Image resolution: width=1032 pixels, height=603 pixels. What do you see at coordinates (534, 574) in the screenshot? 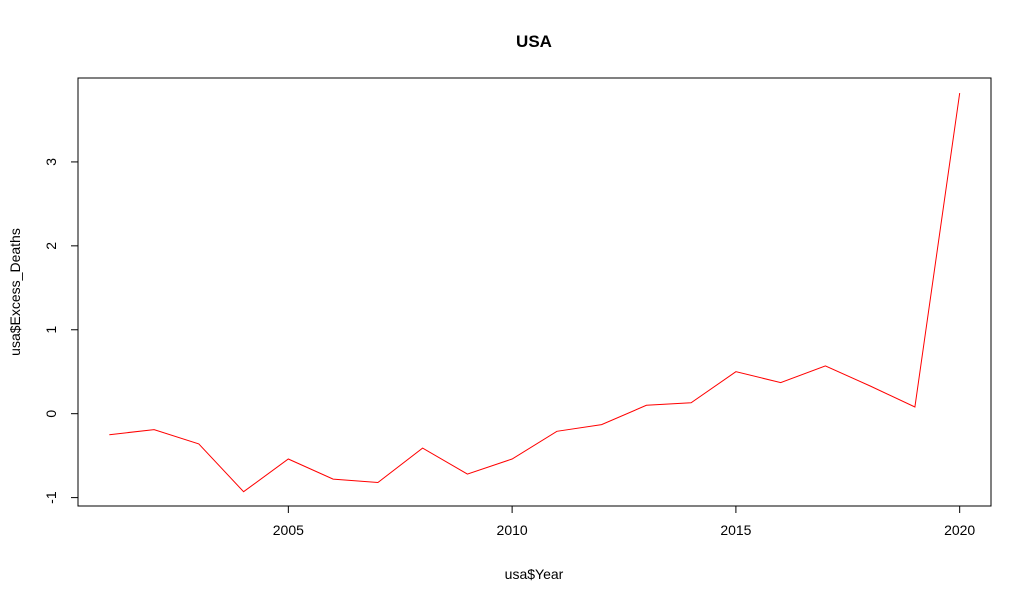
I see `x-axis-label: usa$Year` at bounding box center [534, 574].